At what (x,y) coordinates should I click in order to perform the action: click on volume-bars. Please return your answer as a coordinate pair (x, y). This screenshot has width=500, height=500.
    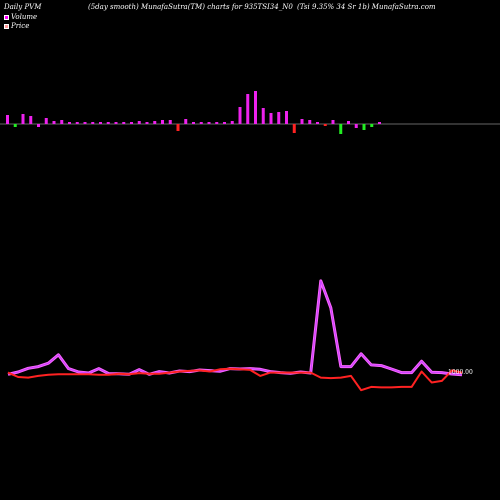
    Looking at the image, I should click on (193, 112).